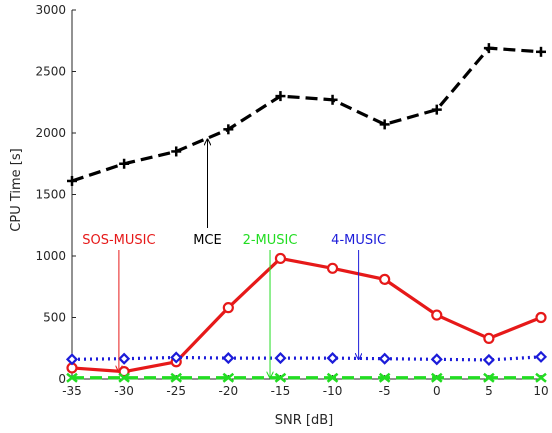 The height and width of the screenshot is (433, 552). I want to click on series-line, so click(306, 358).